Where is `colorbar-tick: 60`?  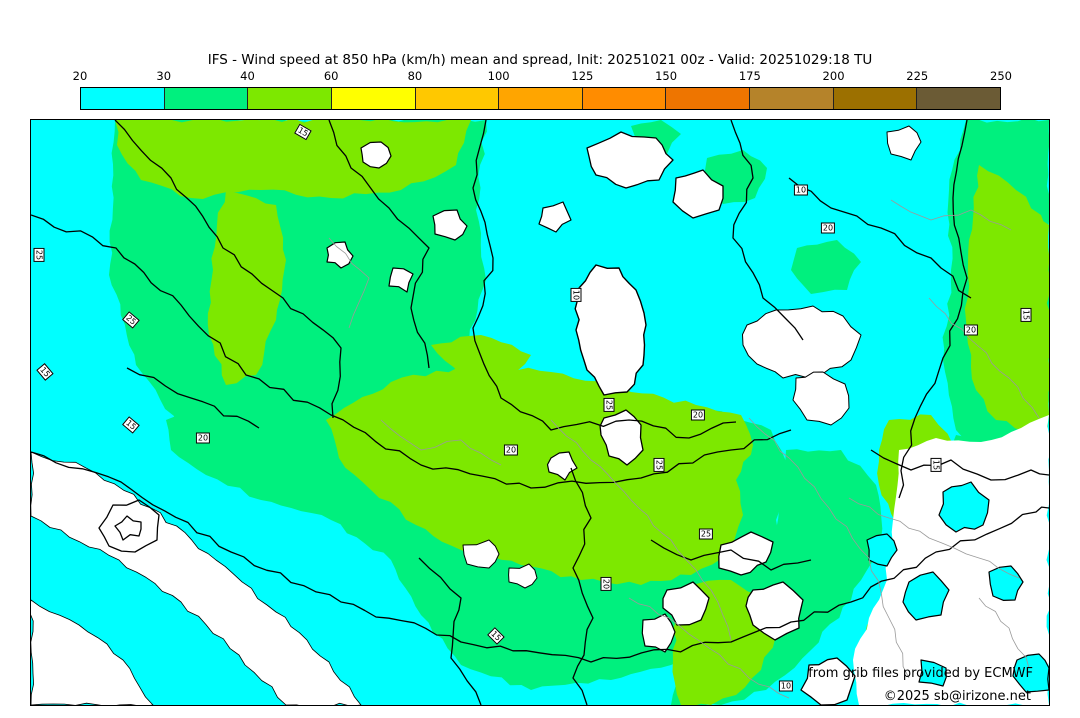 colorbar-tick: 60 is located at coordinates (331, 76).